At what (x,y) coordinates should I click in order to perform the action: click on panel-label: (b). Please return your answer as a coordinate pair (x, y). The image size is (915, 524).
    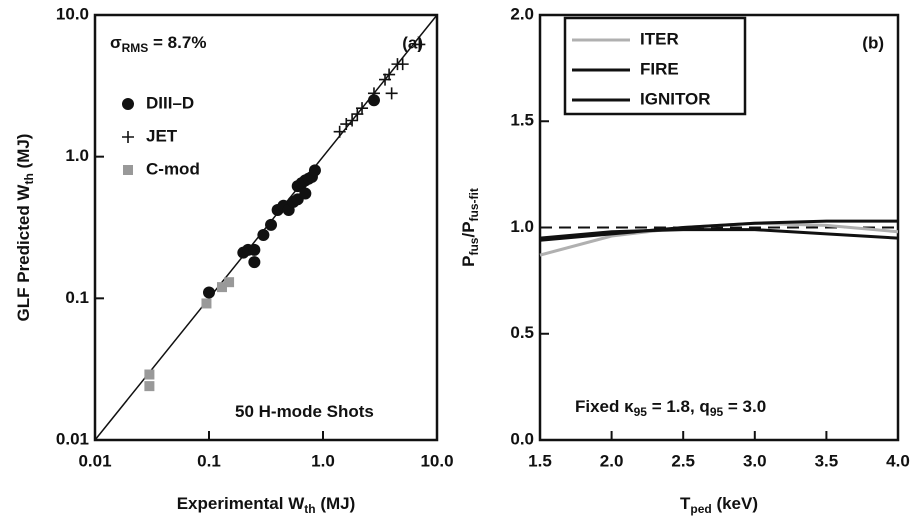
    Looking at the image, I should click on (873, 42).